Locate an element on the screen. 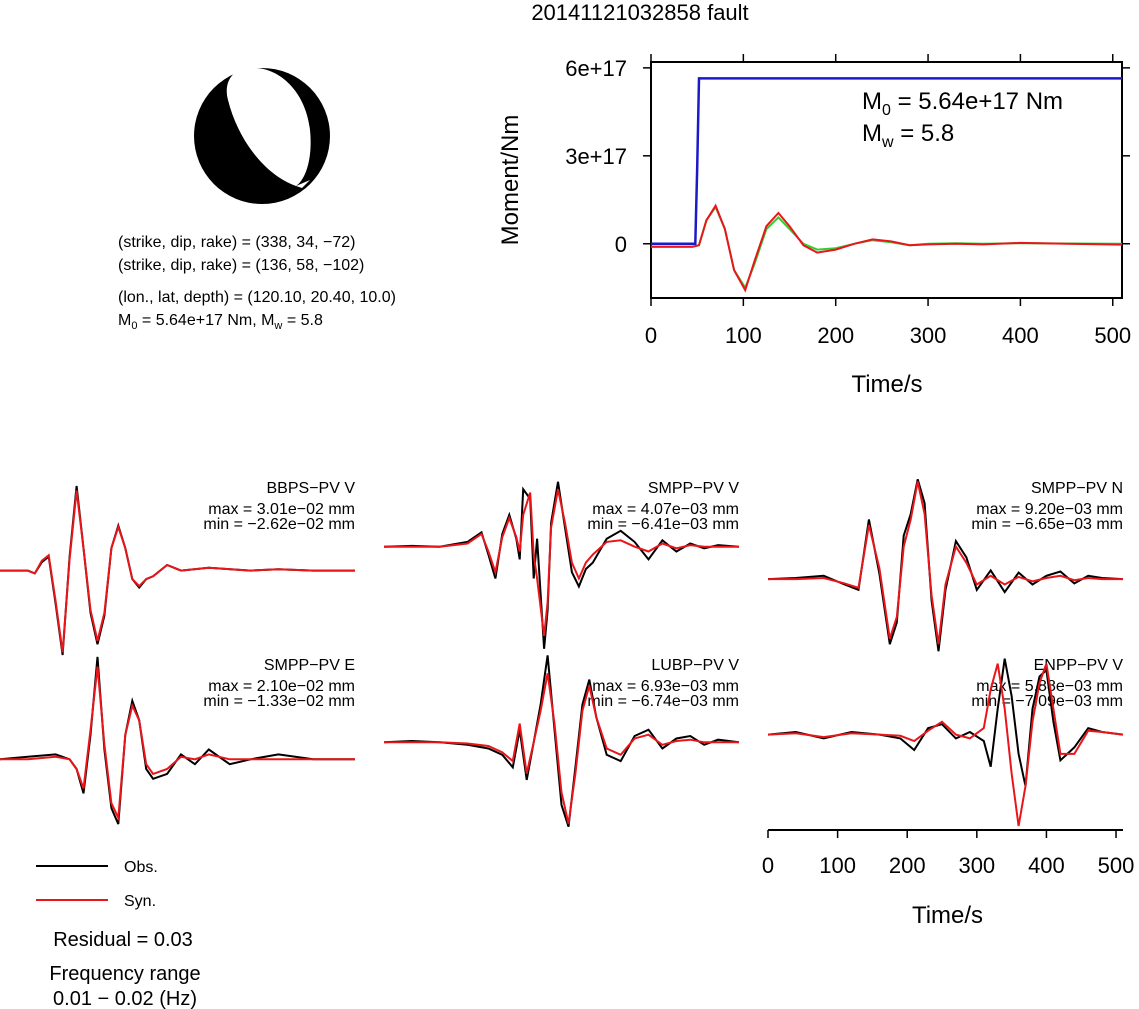  waveform-xtick-label: 300 is located at coordinates (976, 865).